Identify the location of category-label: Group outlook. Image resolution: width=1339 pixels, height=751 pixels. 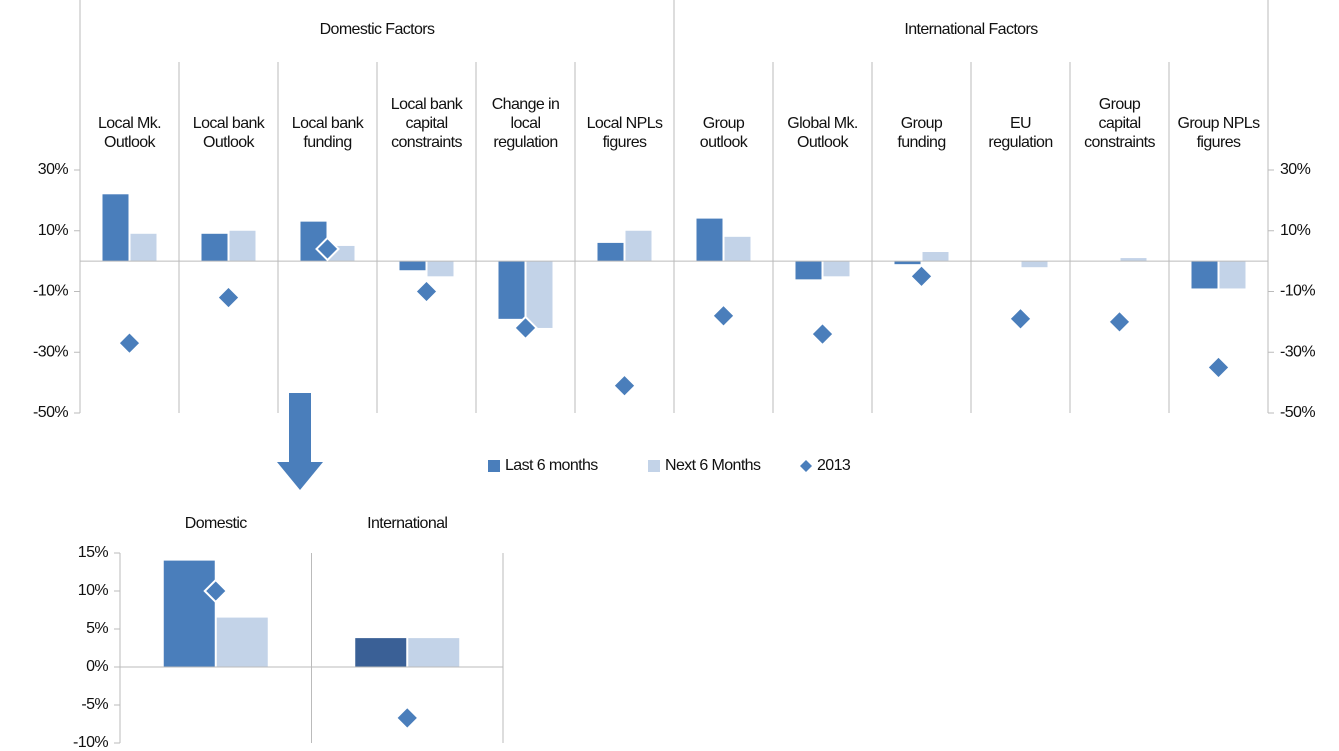
(723, 133).